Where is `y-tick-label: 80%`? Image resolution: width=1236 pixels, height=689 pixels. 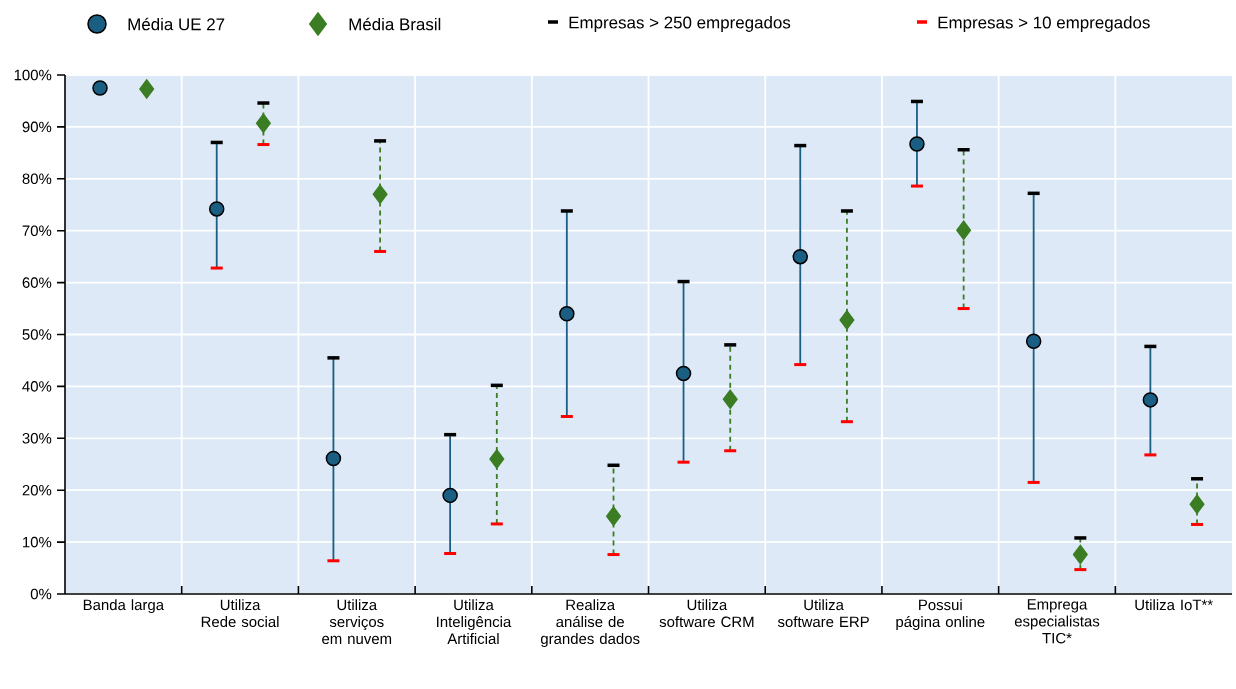 y-tick-label: 80% is located at coordinates (37, 179).